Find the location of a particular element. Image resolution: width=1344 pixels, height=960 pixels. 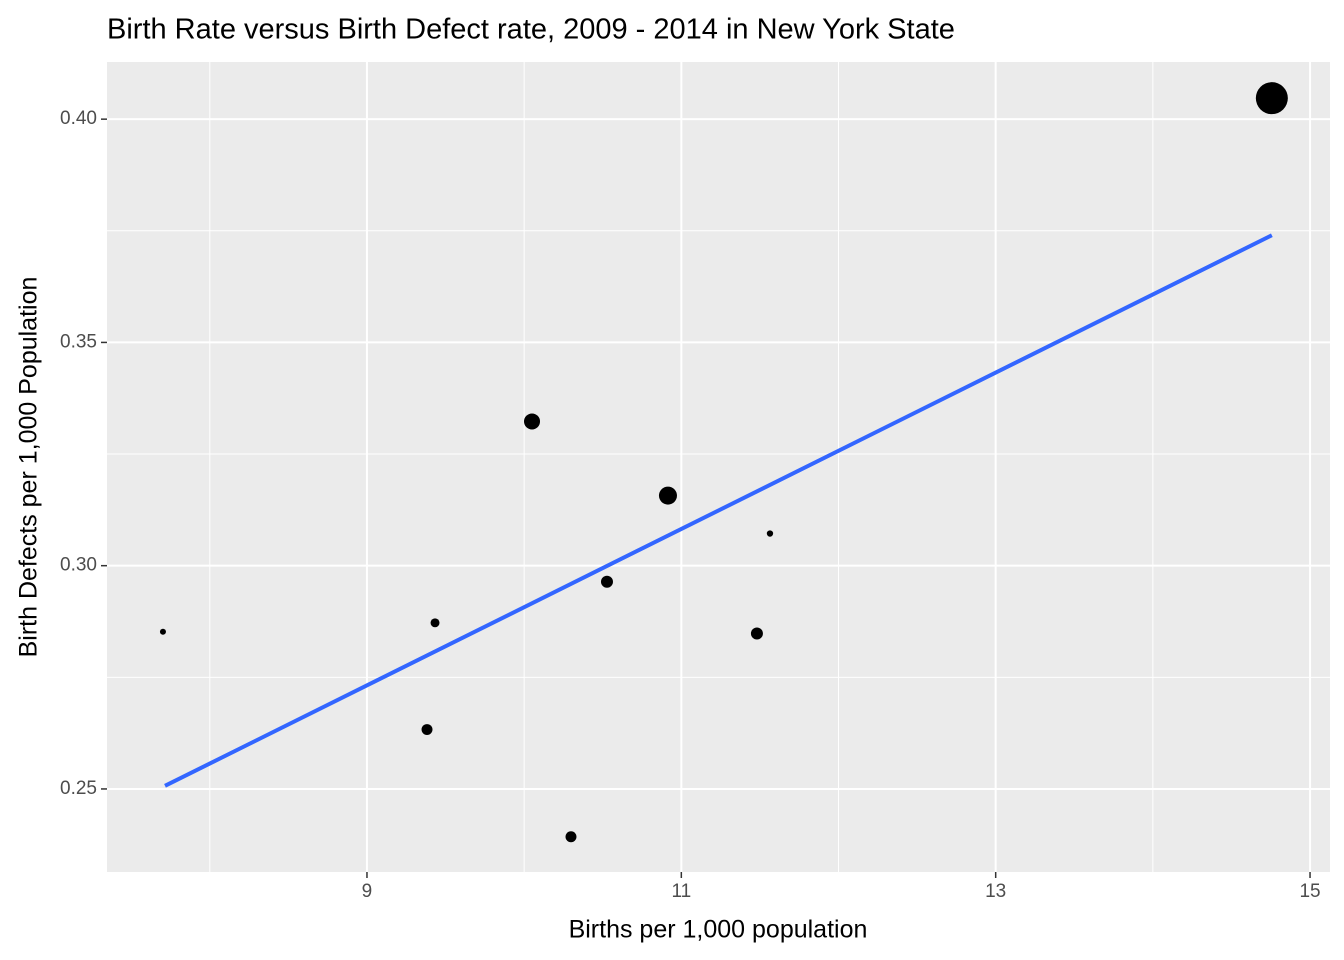

y-axis-title: Birth Defects per 1,000 Population is located at coordinates (29, 467).